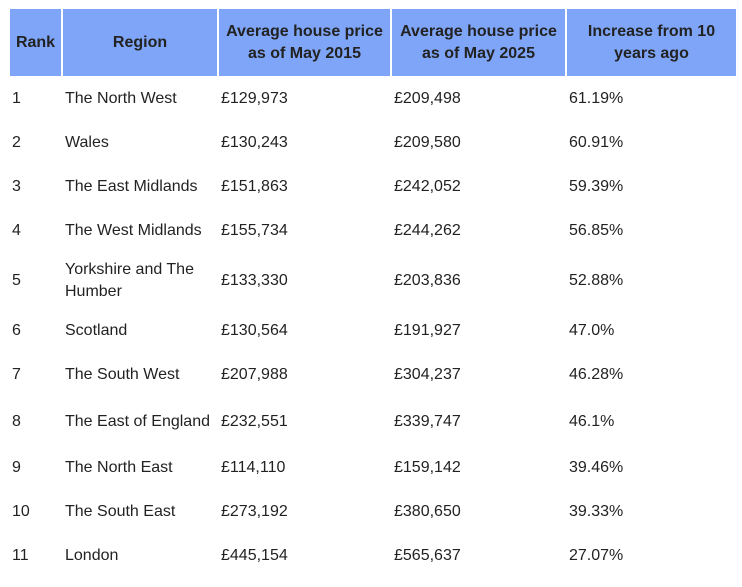 The image size is (742, 587). What do you see at coordinates (427, 330) in the screenshot?
I see `price-2025-cell: £191,927` at bounding box center [427, 330].